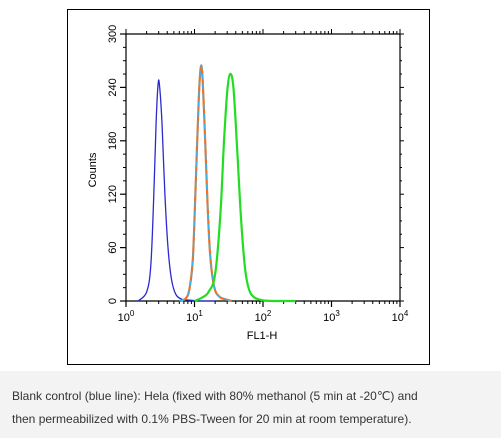 The width and height of the screenshot is (501, 438). I want to click on series-lightblue-dashed-line, so click(206, 183).